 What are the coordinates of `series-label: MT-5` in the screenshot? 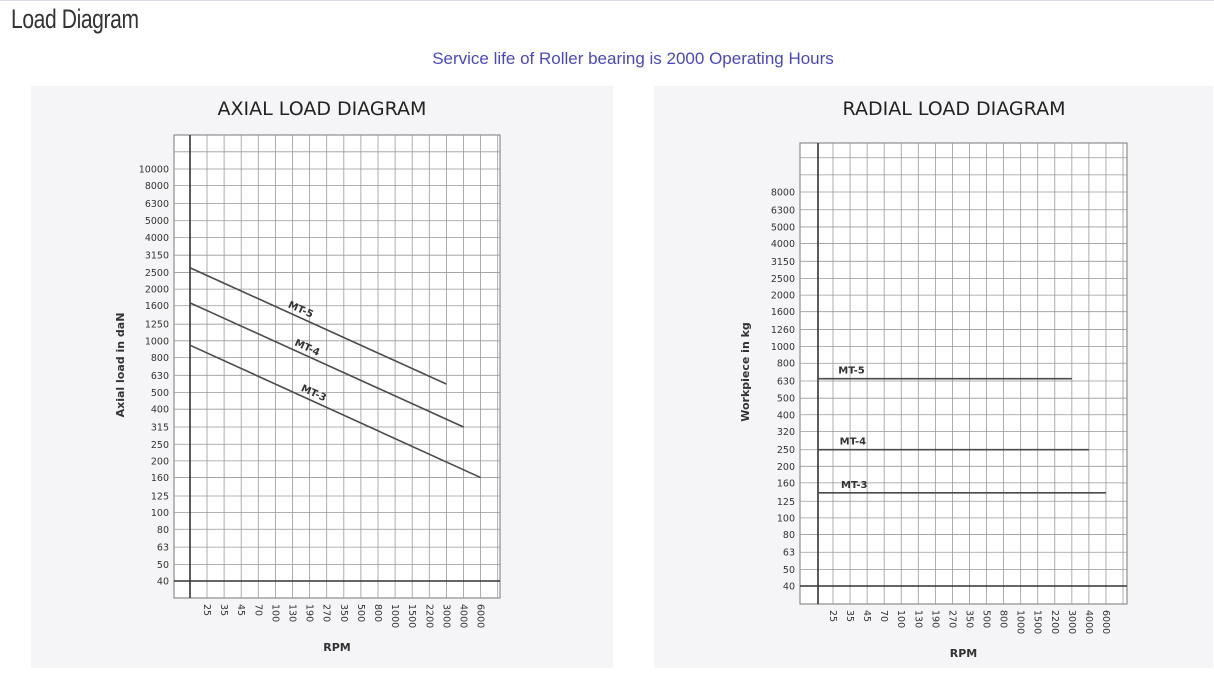 It's located at (851, 371).